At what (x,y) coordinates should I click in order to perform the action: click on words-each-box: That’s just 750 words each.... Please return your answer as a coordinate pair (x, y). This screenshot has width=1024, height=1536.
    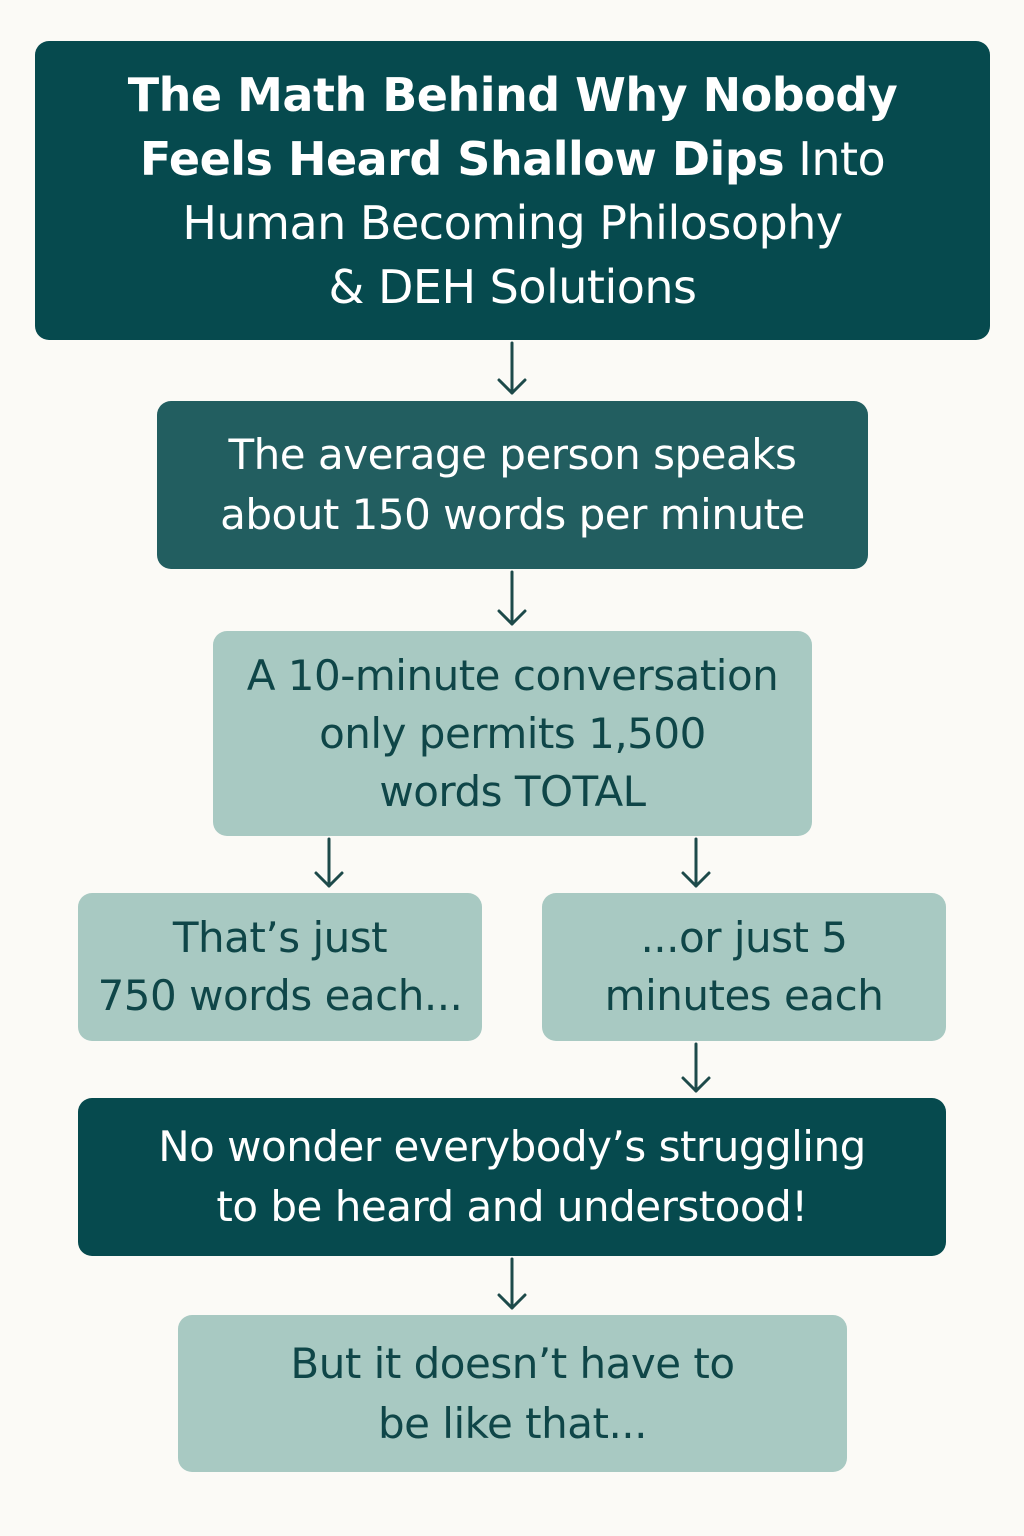
    Looking at the image, I should click on (280, 967).